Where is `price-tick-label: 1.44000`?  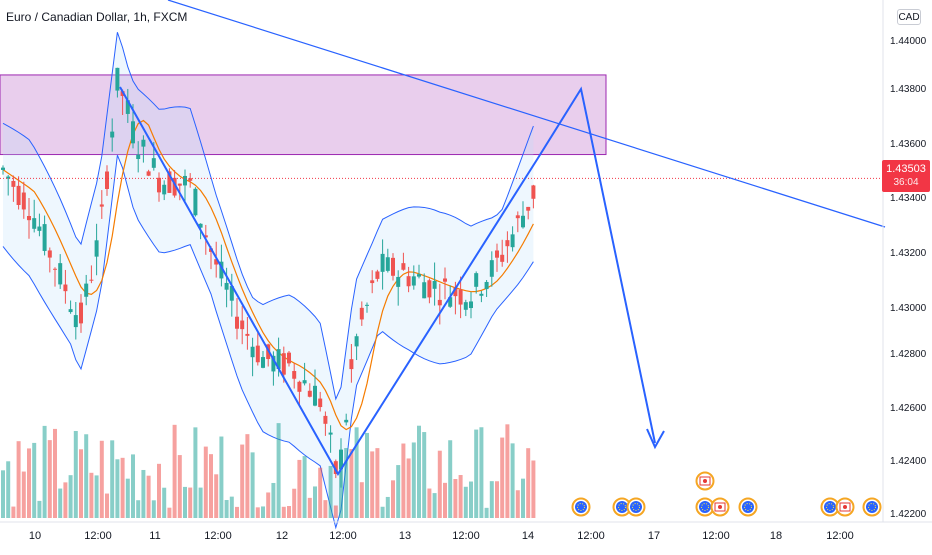 price-tick-label: 1.44000 is located at coordinates (908, 41).